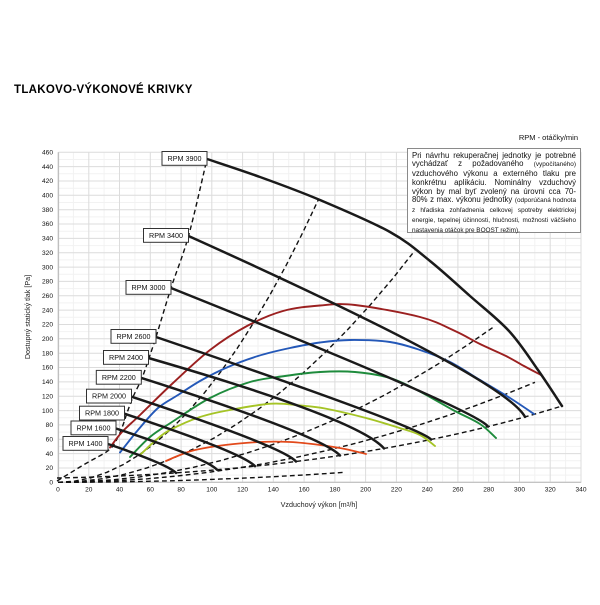 The image size is (600, 605). I want to click on svg-text: RPM 3000, so click(149, 287).